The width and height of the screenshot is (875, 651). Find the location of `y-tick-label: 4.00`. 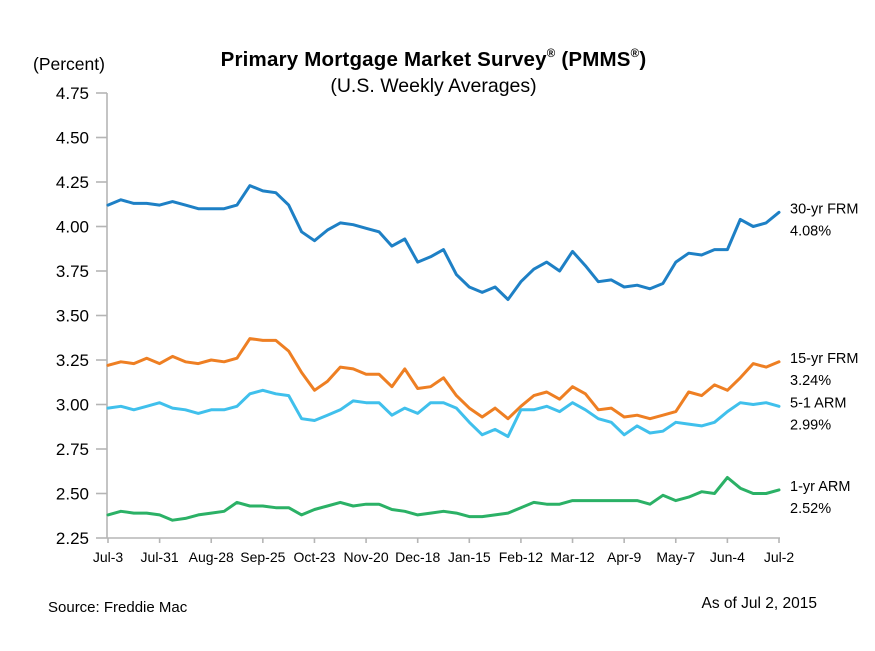

y-tick-label: 4.00 is located at coordinates (72, 227).